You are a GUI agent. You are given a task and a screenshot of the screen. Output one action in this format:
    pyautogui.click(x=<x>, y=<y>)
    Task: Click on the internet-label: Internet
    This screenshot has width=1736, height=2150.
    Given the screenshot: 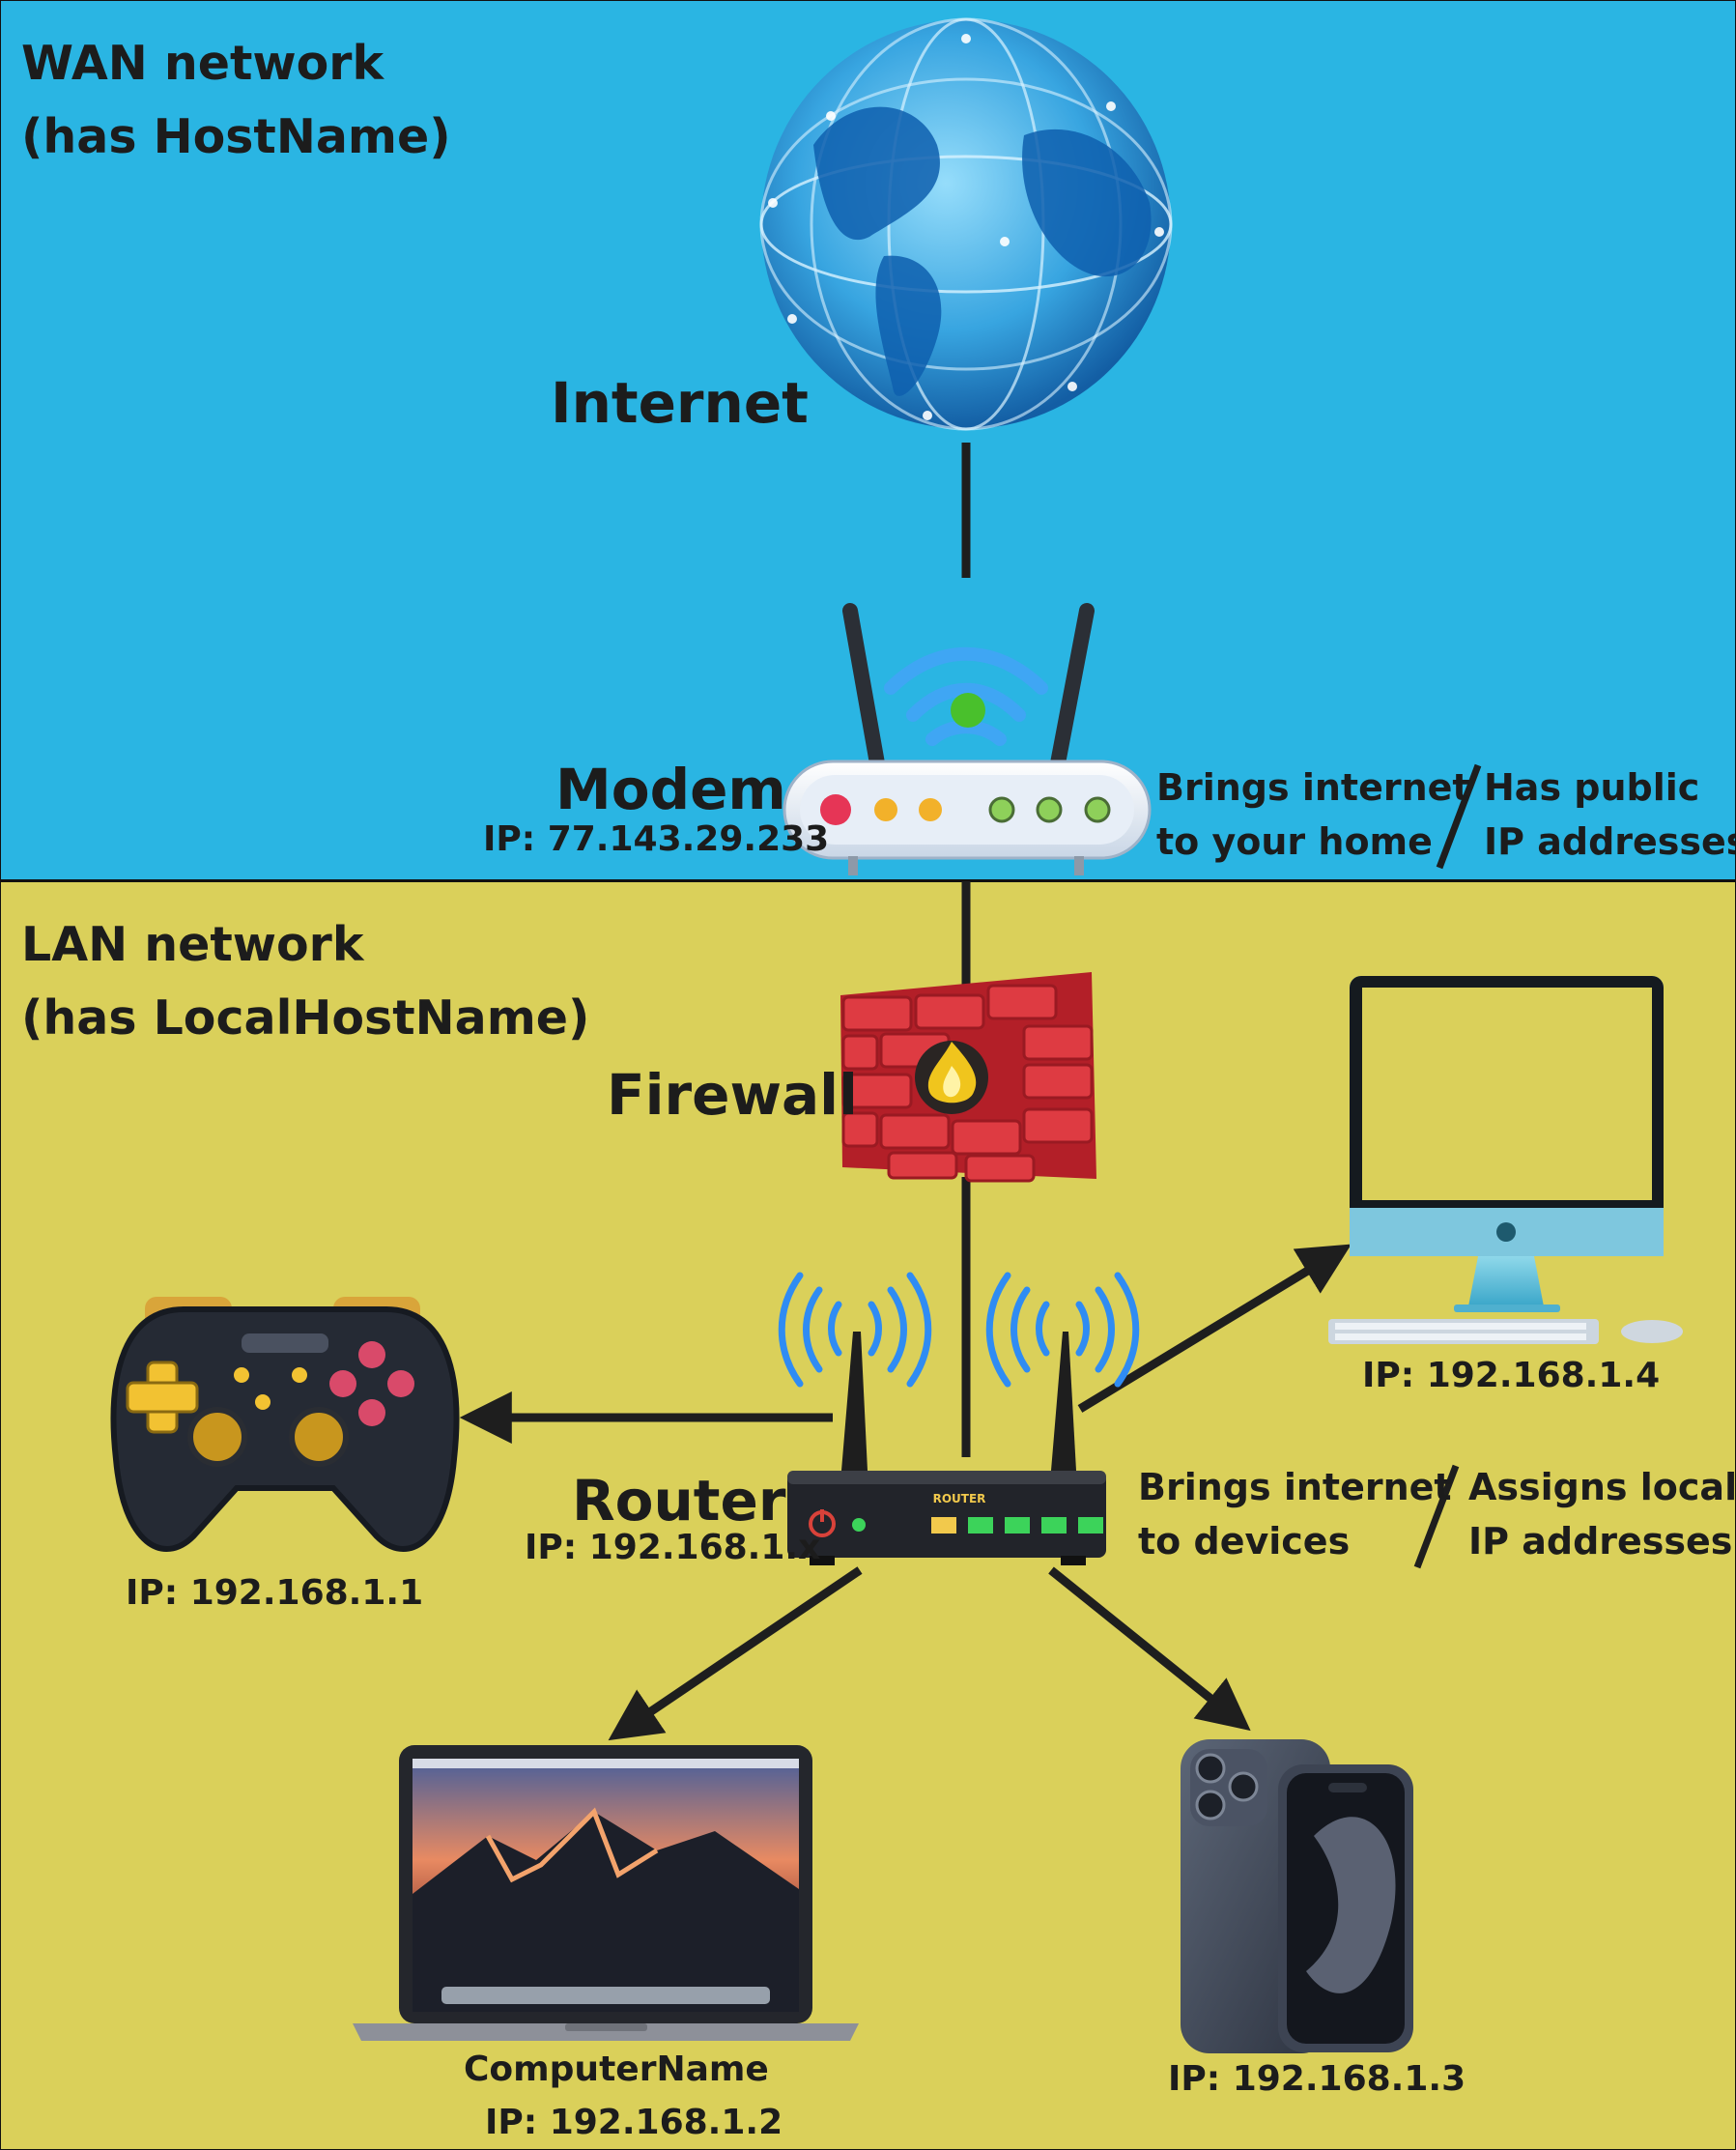 What is the action you would take?
    pyautogui.click(x=680, y=403)
    